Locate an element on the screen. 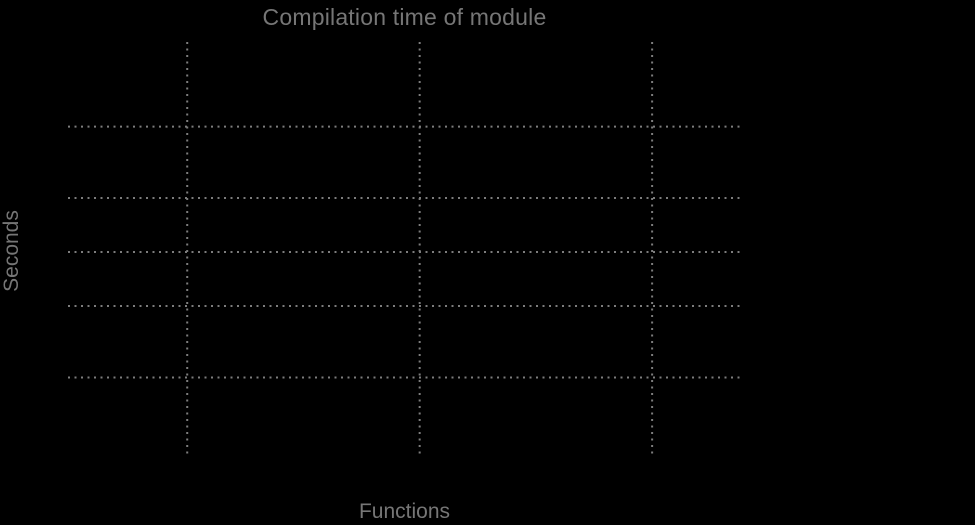 This screenshot has width=975, height=525. chart-title: Compilation time of module is located at coordinates (404, 17).